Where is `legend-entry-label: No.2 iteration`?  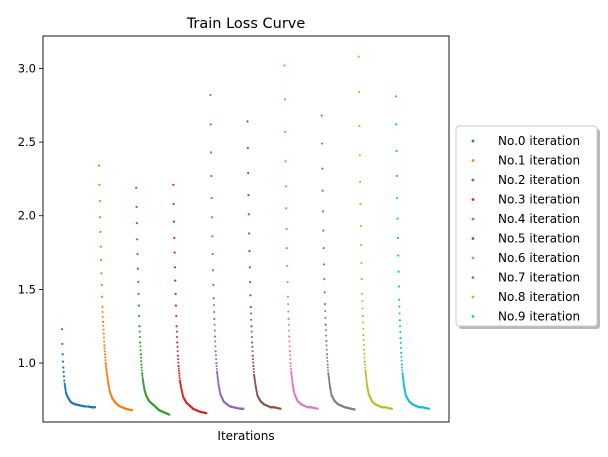 legend-entry-label: No.2 iteration is located at coordinates (539, 180).